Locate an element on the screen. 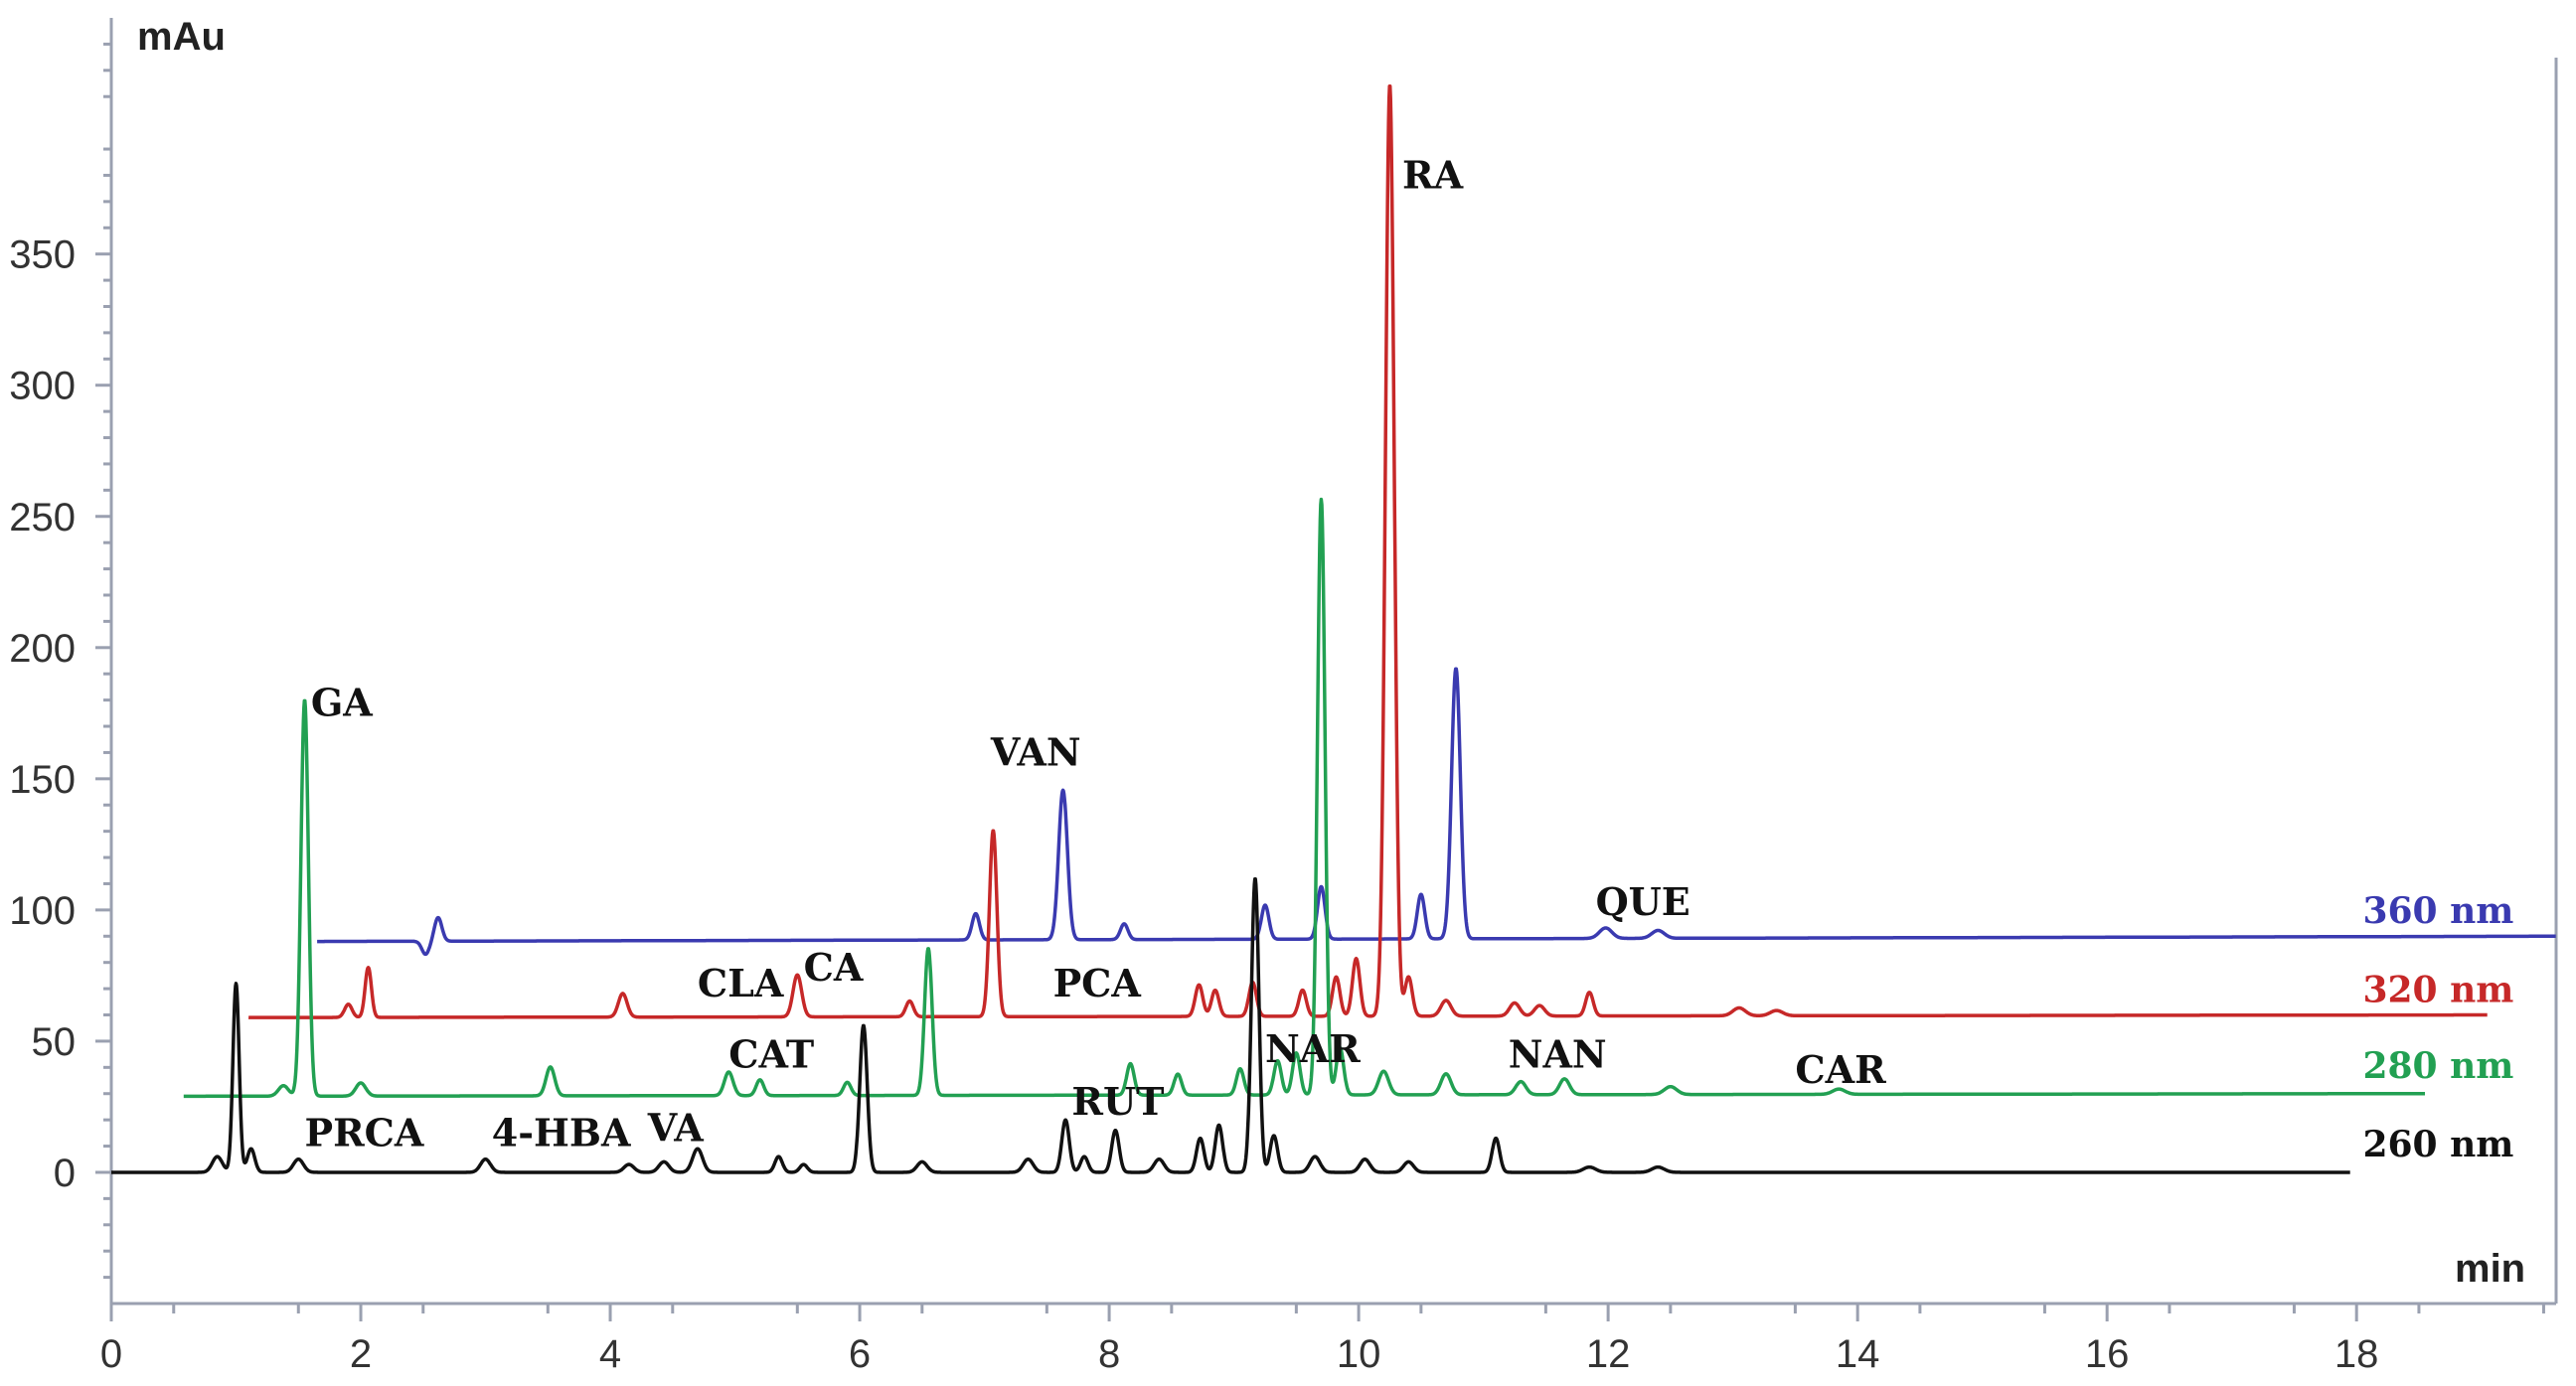 Image resolution: width=2576 pixels, height=1386 pixels. y-tick-label: 50 is located at coordinates (54, 1042).